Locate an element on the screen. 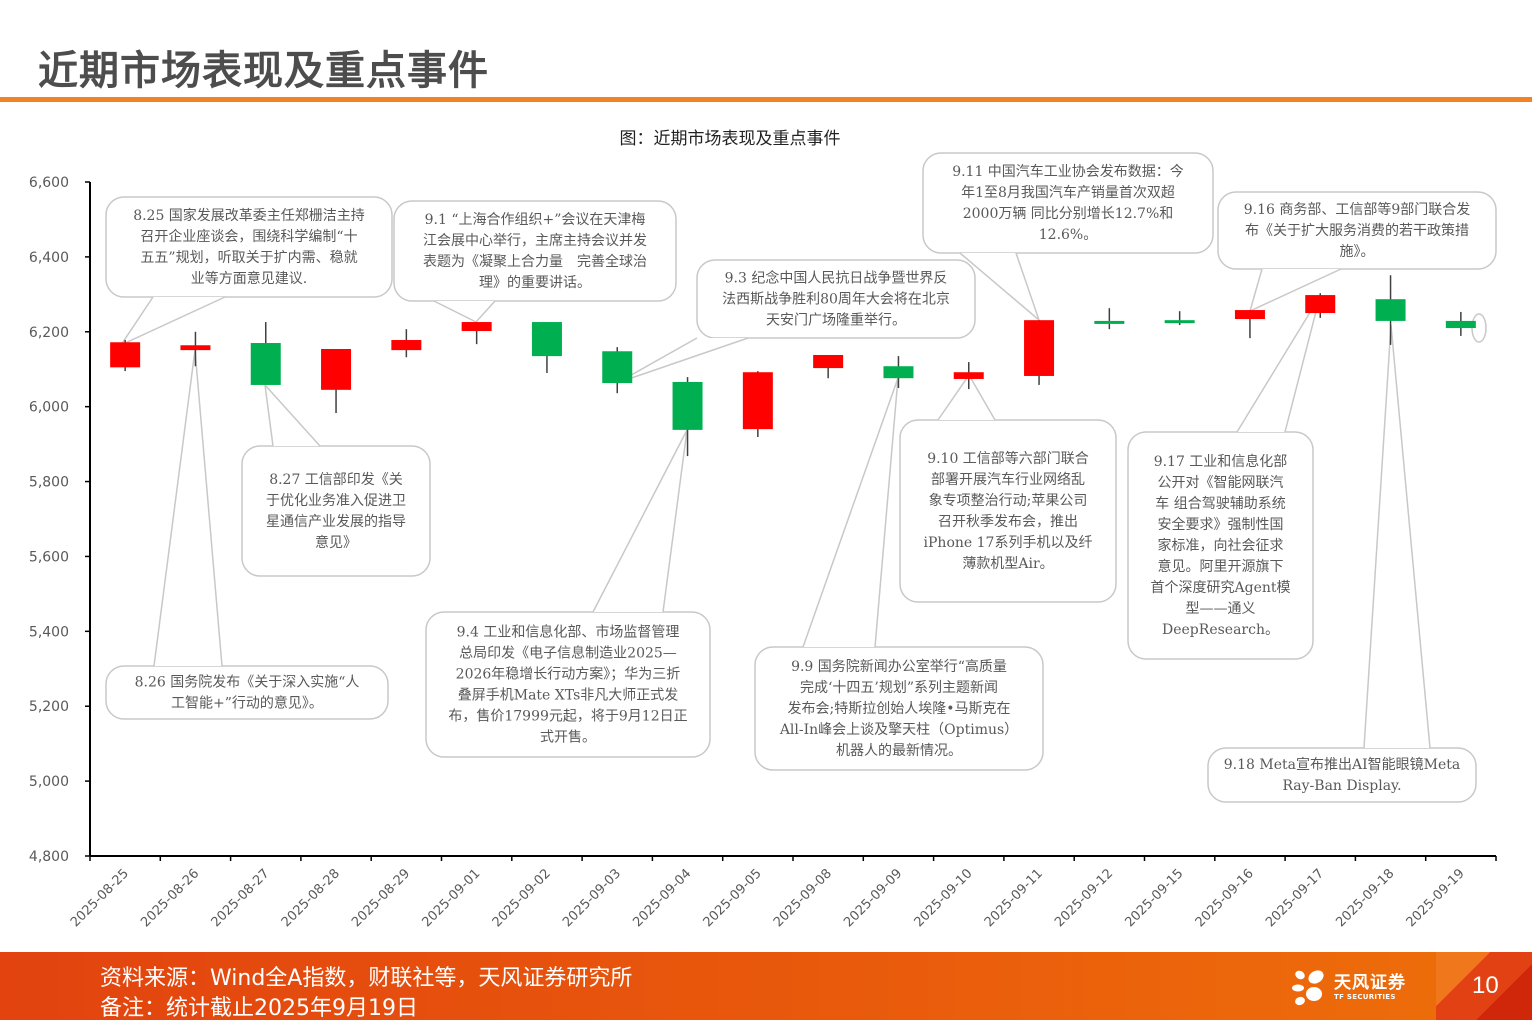  annotation-text: 9.17 工业和信息化部 is located at coordinates (1221, 461).